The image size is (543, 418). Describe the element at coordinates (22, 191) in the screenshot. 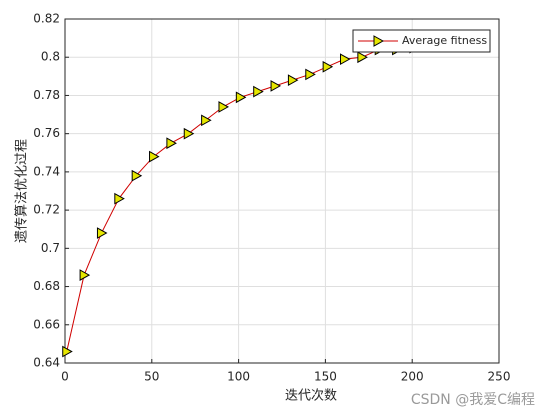

I see `y-axis-label: 遗传算法优化过程` at that location.